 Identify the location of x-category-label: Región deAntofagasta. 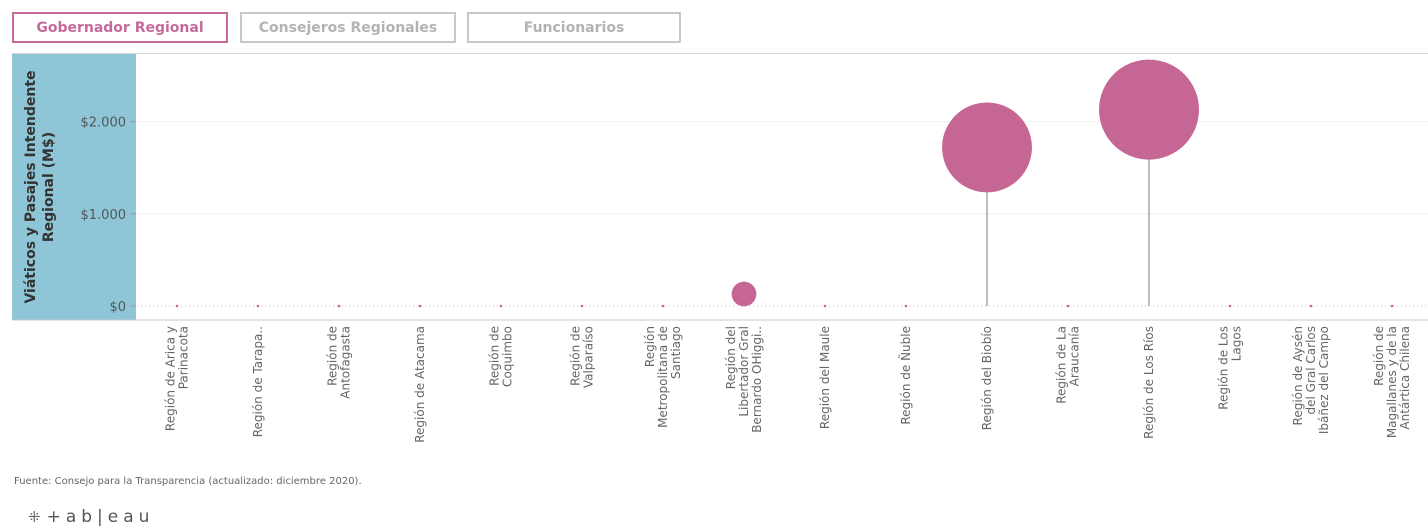
(339, 362).